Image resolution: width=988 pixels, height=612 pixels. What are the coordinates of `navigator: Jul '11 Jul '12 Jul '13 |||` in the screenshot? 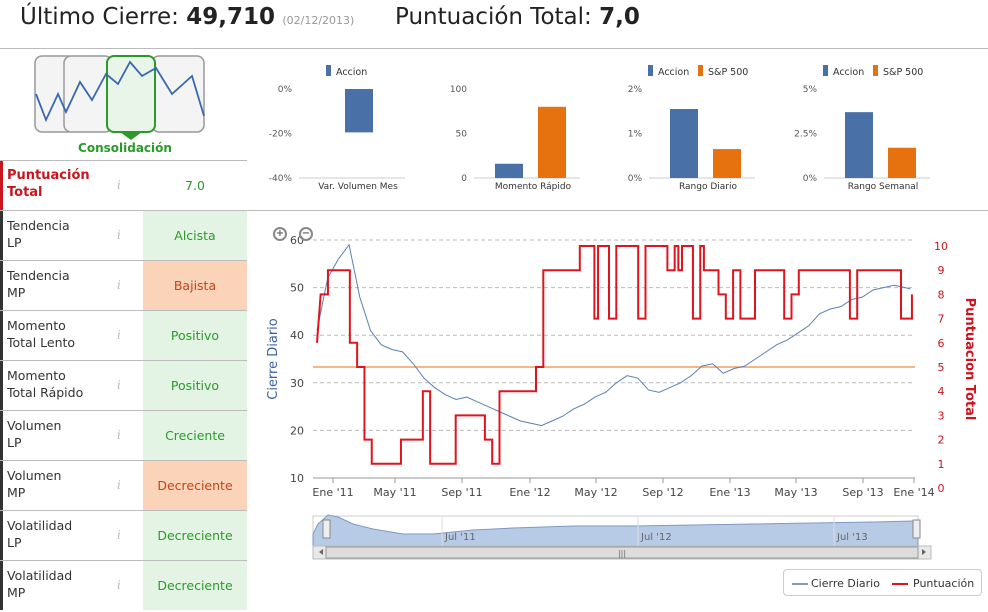 It's located at (622, 537).